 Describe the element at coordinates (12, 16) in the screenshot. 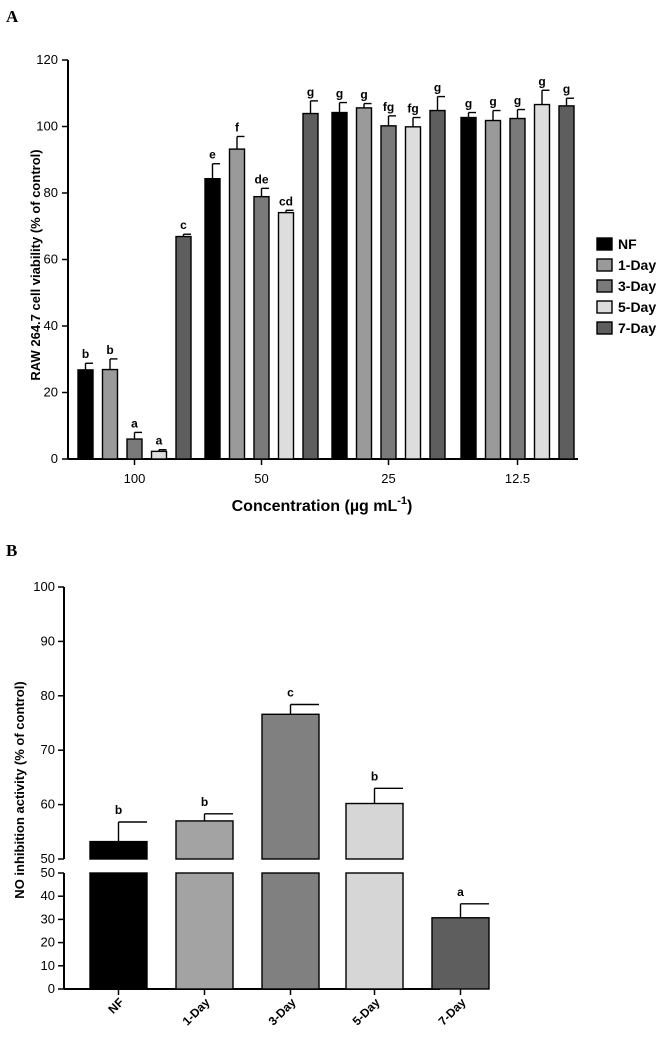

I see `panel-a-label: A` at that location.